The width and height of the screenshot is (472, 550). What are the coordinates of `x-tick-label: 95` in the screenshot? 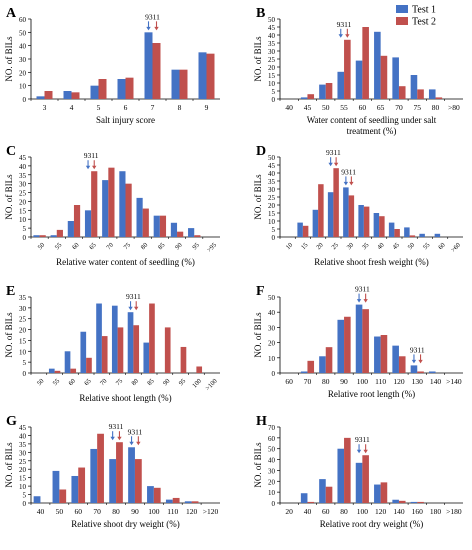 It's located at (183, 383).